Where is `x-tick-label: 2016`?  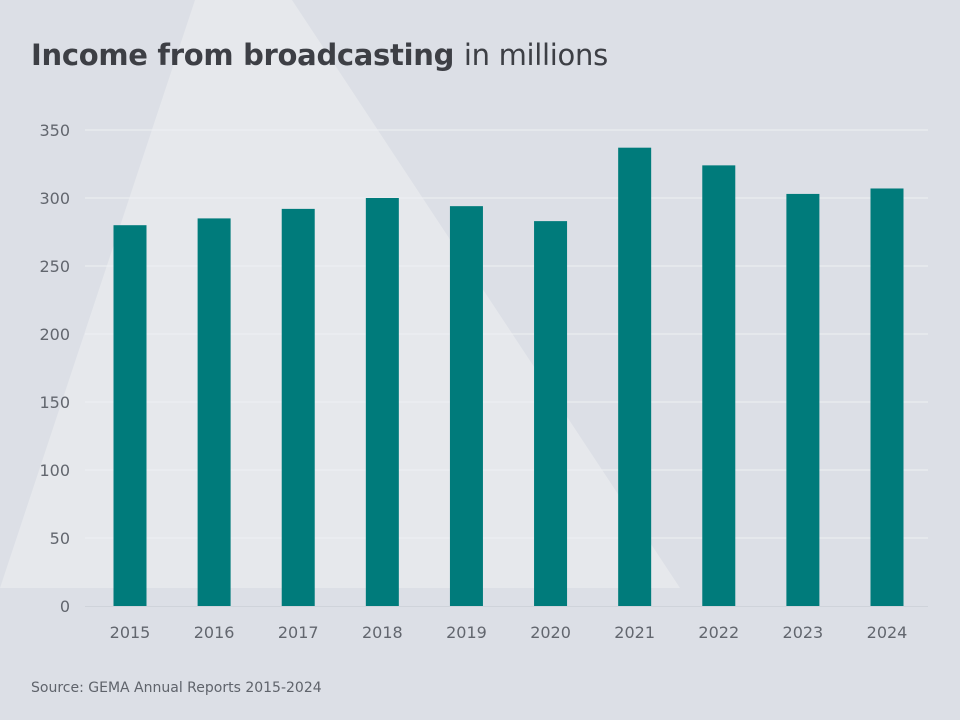 x-tick-label: 2016 is located at coordinates (214, 632).